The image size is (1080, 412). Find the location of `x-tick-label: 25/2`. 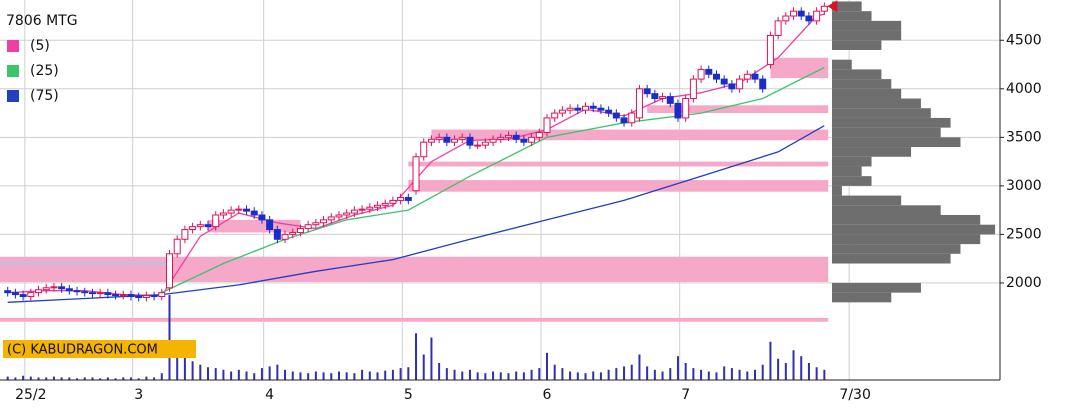

x-tick-label: 25/2 is located at coordinates (30, 395).